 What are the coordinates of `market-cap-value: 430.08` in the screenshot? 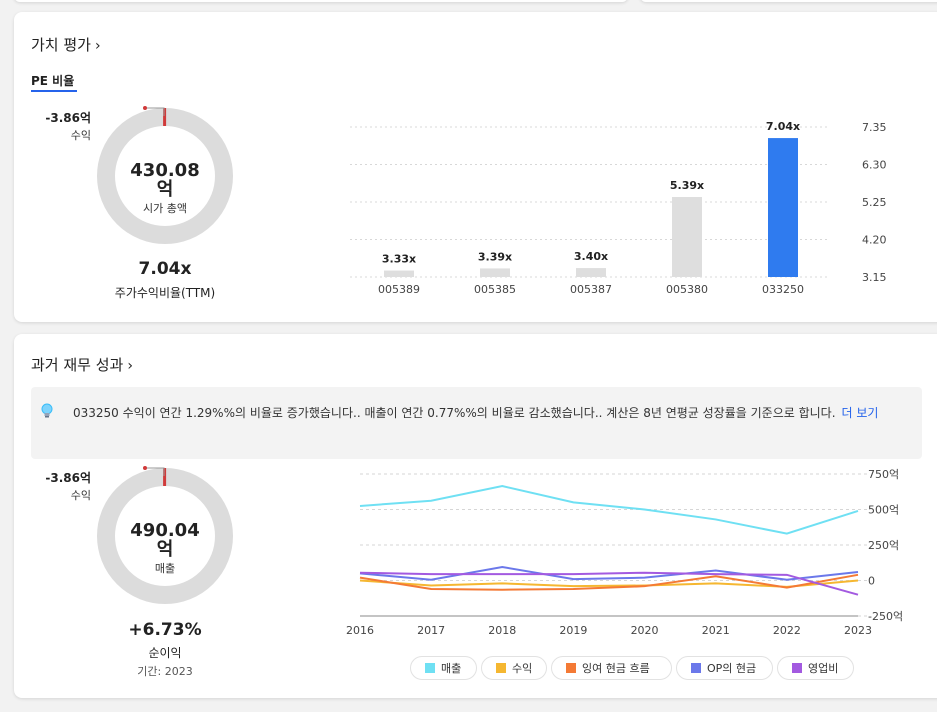 It's located at (165, 170).